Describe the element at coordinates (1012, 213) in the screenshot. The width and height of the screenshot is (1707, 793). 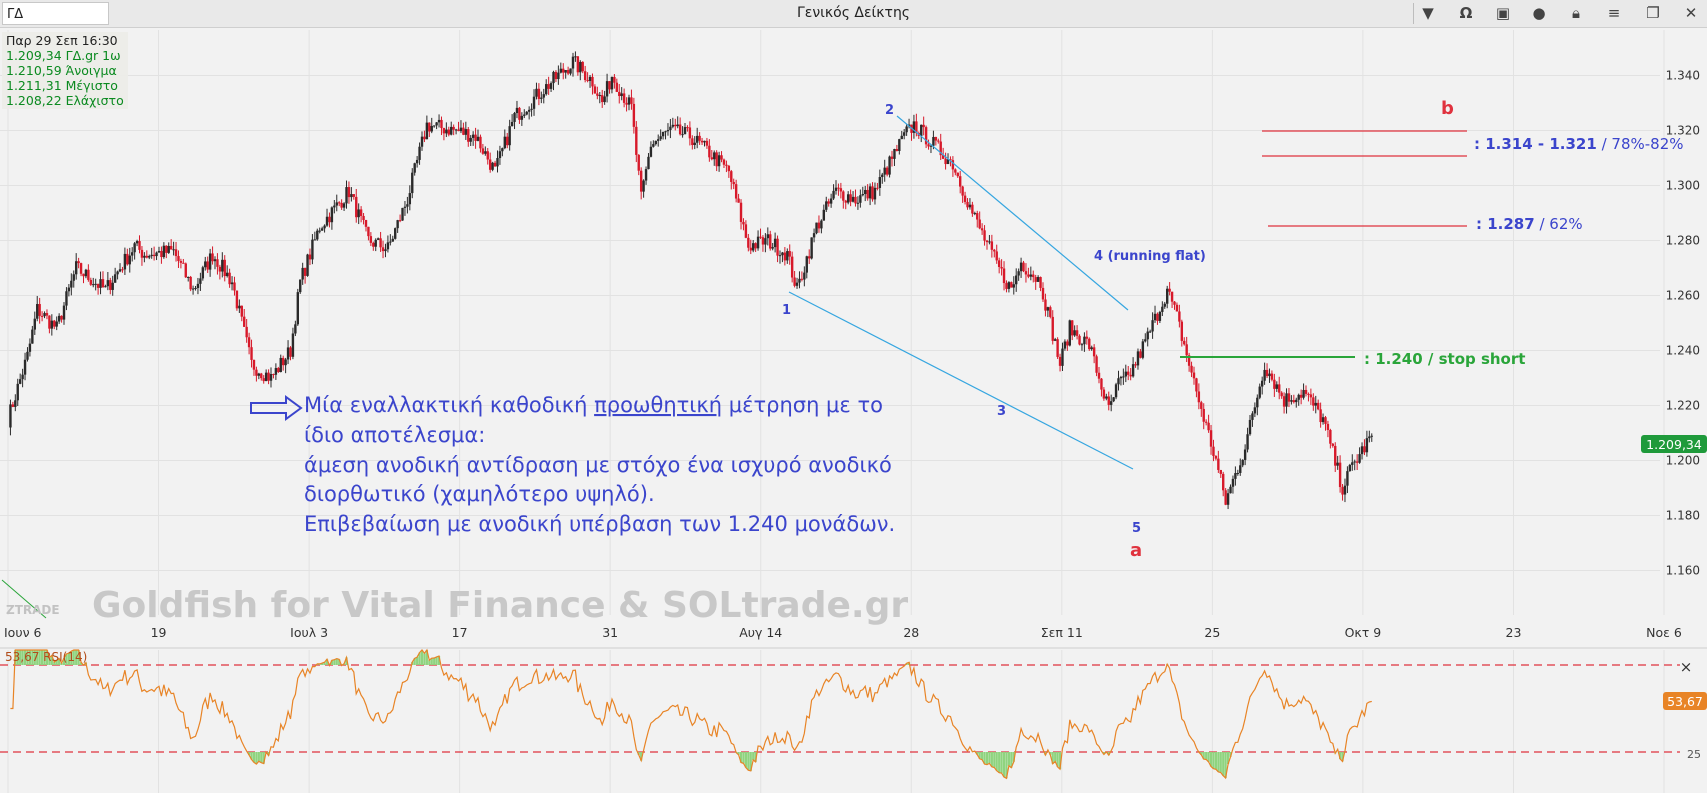
I see `upper-trendline` at that location.